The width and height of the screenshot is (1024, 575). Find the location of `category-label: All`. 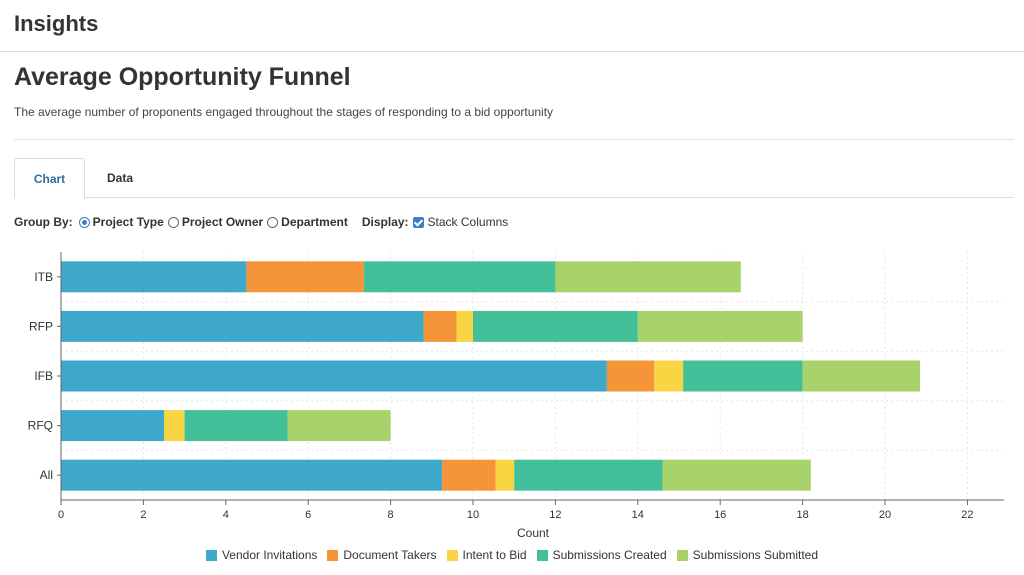

category-label: All is located at coordinates (46, 475).